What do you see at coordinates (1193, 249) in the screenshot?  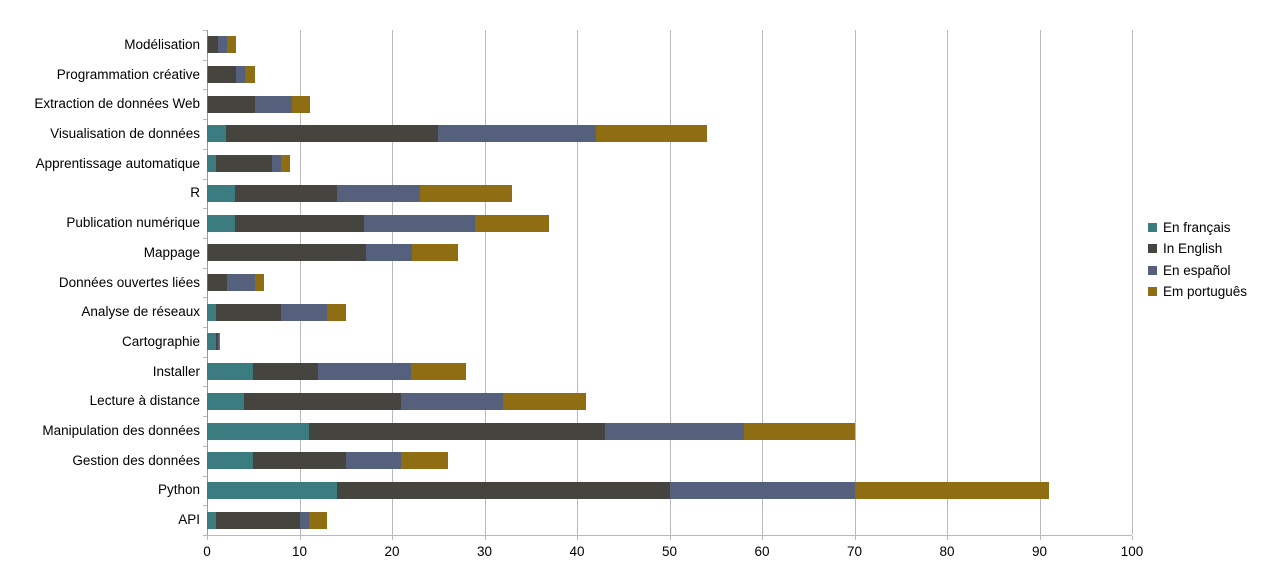 I see `legend-label: In English` at bounding box center [1193, 249].